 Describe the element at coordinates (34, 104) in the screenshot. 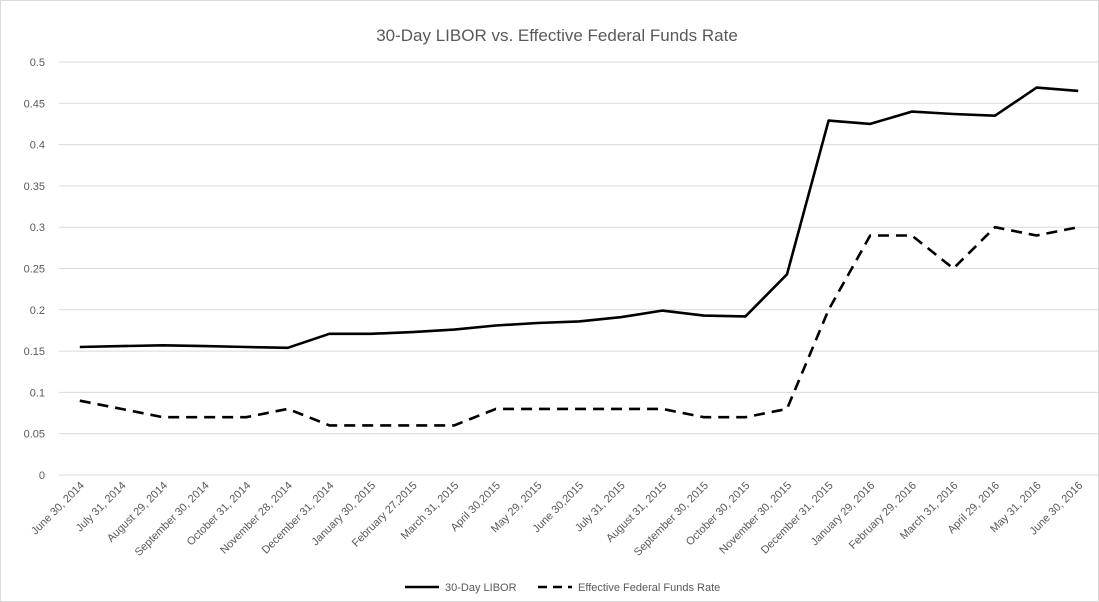

I see `y-tick-label: 0.45` at that location.